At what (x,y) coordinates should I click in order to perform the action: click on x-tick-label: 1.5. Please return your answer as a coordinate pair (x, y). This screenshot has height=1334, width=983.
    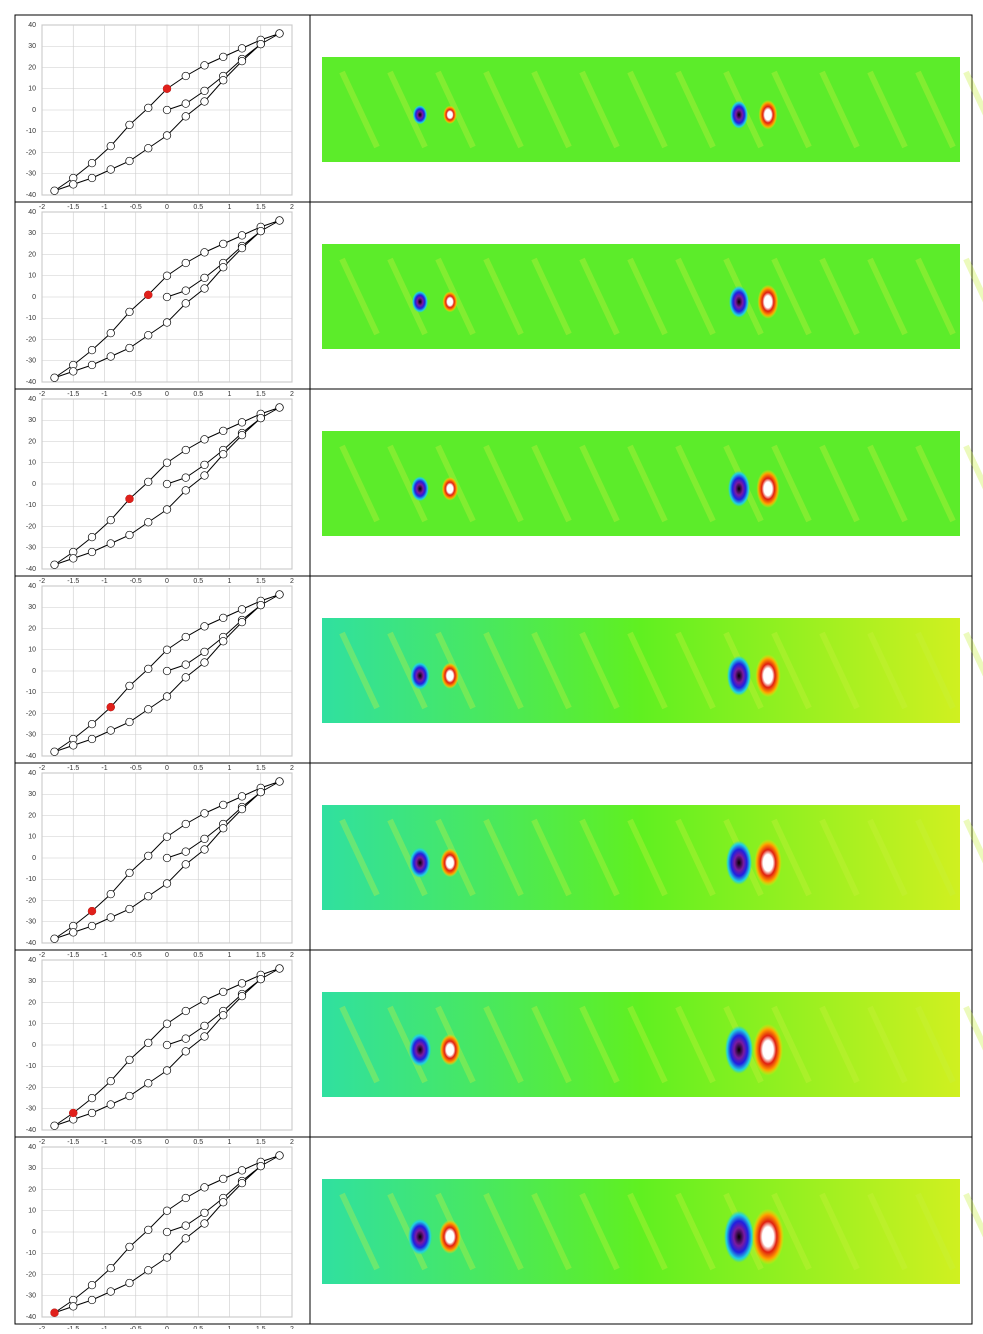
    Looking at the image, I should click on (261, 394).